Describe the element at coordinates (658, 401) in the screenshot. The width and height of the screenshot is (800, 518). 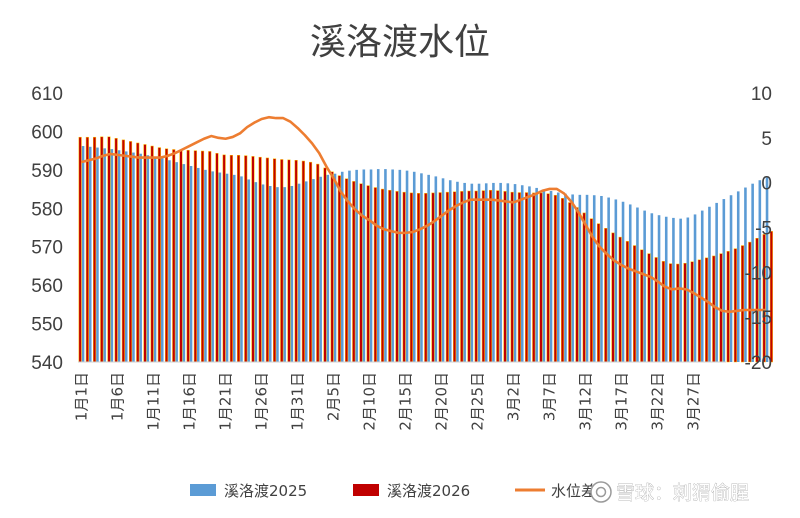
I see `x-axis-tick-label: 3月22日` at that location.